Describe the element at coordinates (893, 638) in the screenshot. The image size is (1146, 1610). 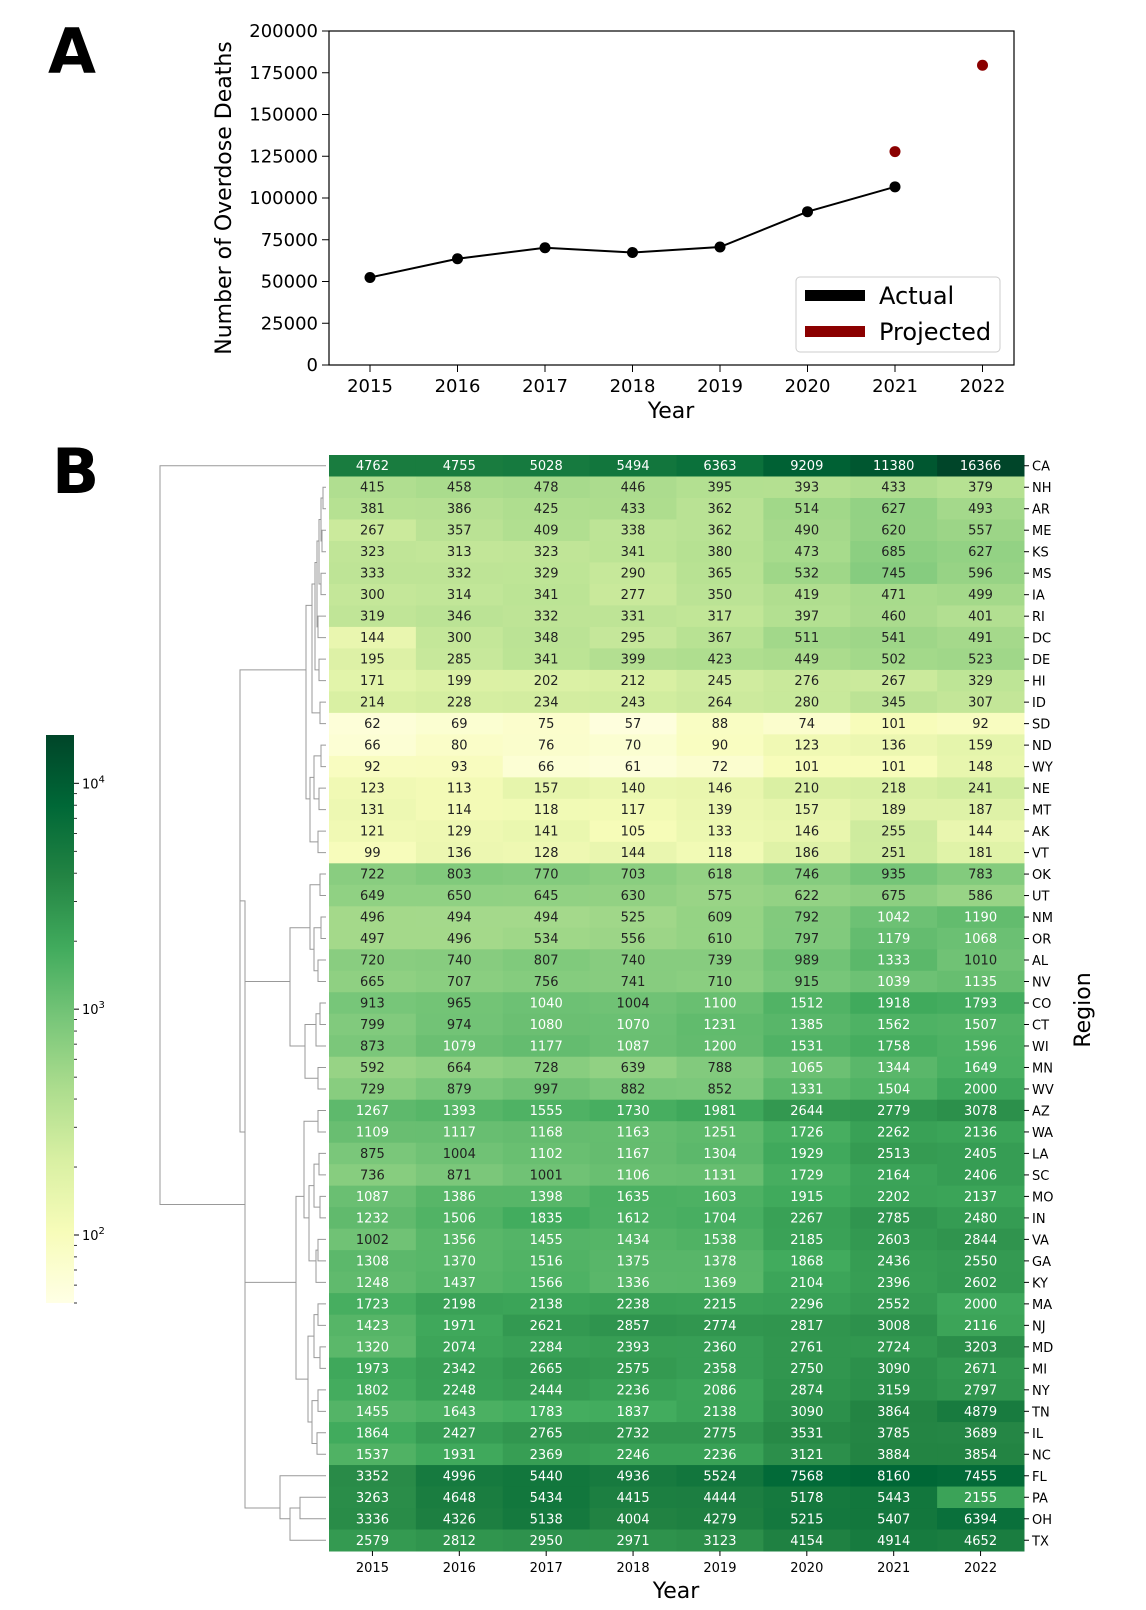
I see `cell-value: 541` at that location.